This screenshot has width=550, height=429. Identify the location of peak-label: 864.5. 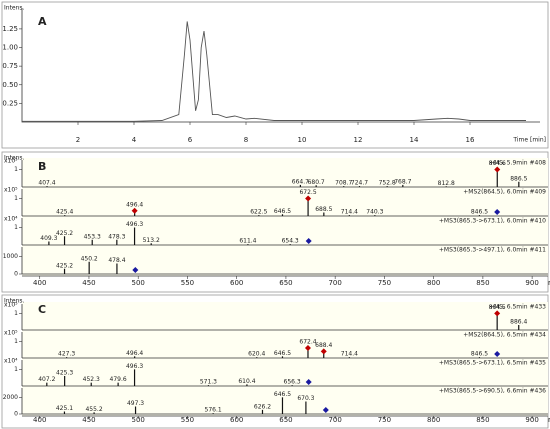
(497, 307).